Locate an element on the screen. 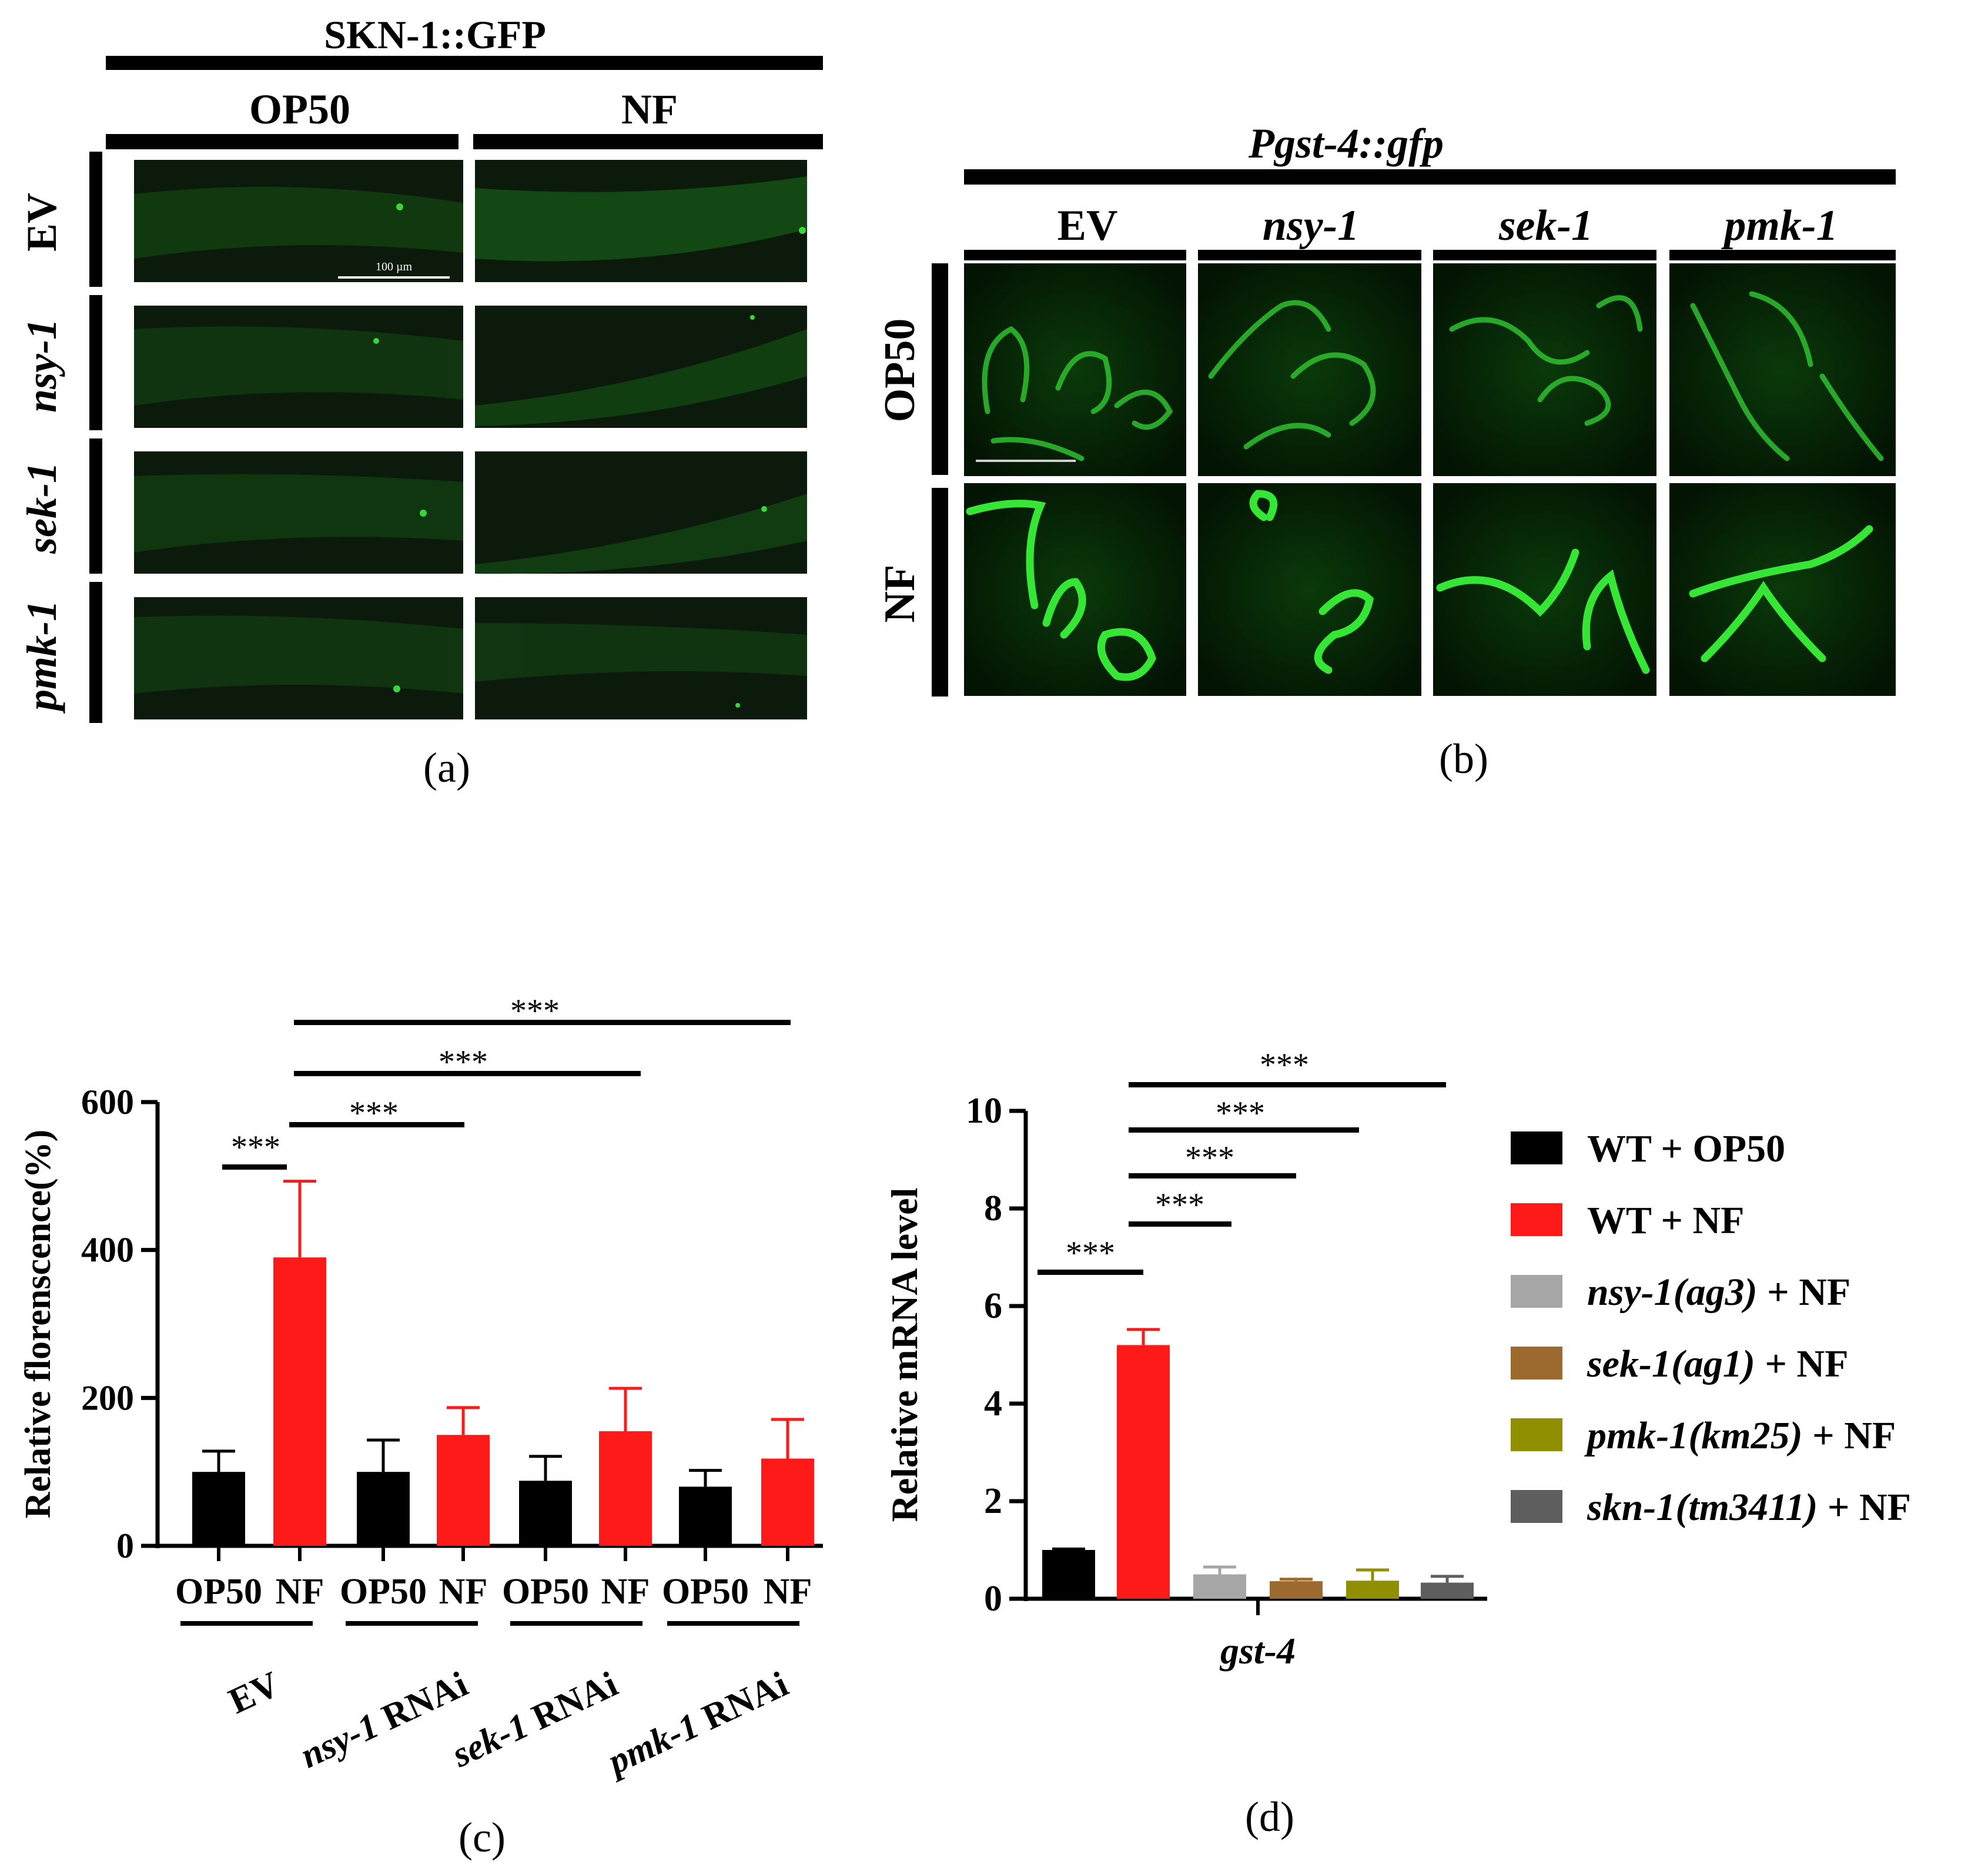 The width and height of the screenshot is (1988, 1875). panel-c-sig-label-2: *** is located at coordinates (463, 1062).